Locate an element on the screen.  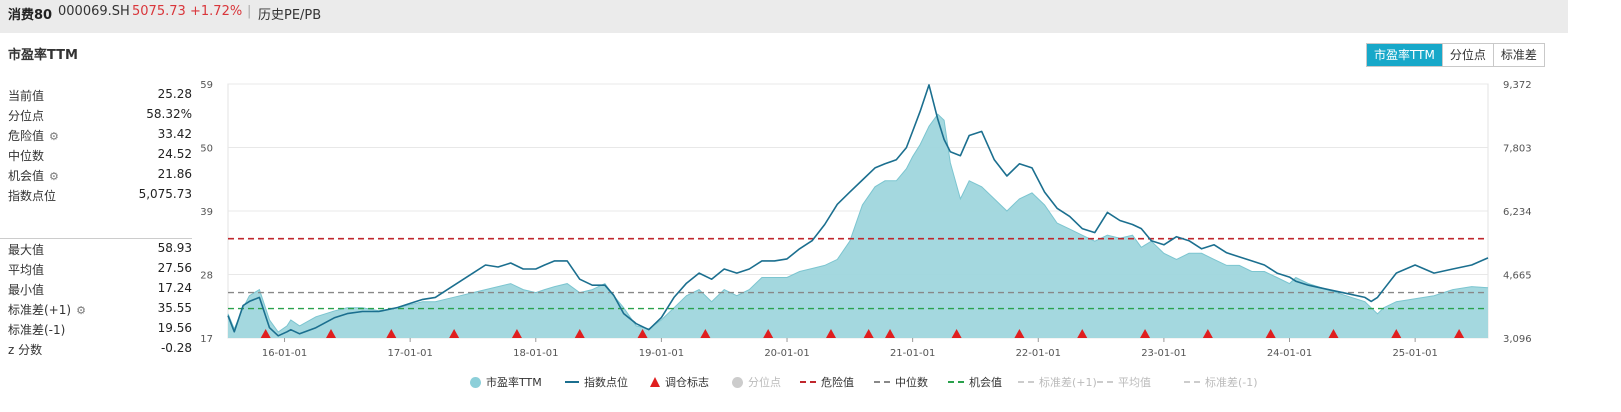
legend-label: 指数点位 is located at coordinates (606, 382).